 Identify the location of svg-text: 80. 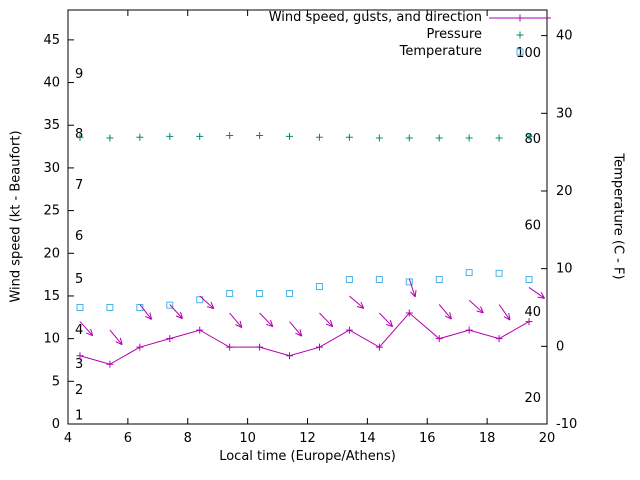
(532, 139).